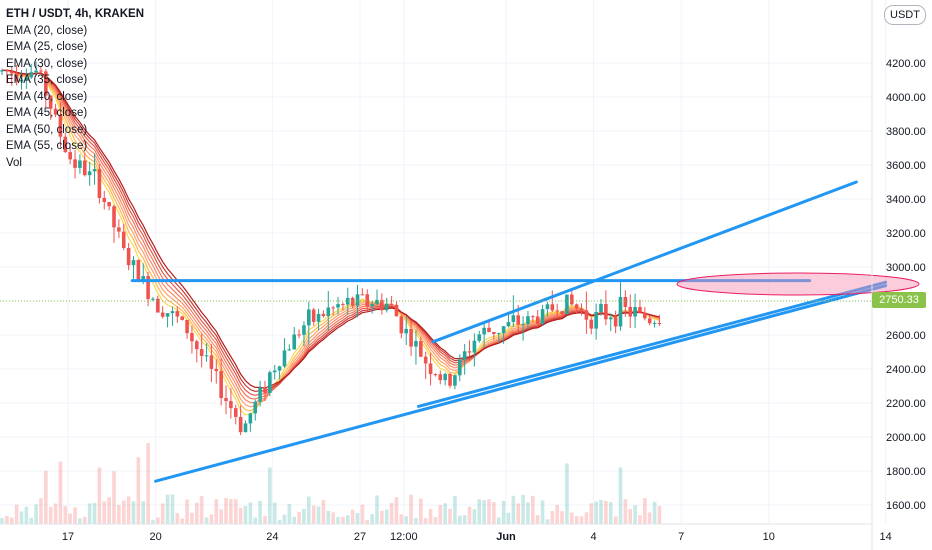 This screenshot has width=932, height=550. I want to click on time-tick-label: 27, so click(360, 537).